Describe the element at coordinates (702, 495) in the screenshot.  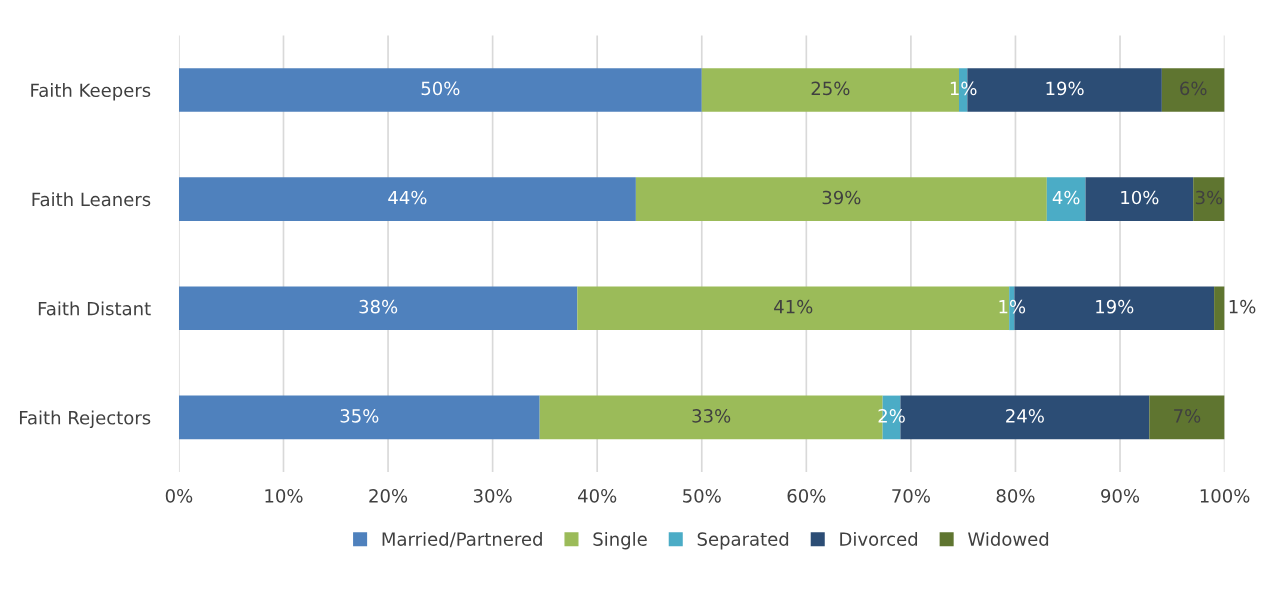
I see `x-tick-label: 50%` at that location.